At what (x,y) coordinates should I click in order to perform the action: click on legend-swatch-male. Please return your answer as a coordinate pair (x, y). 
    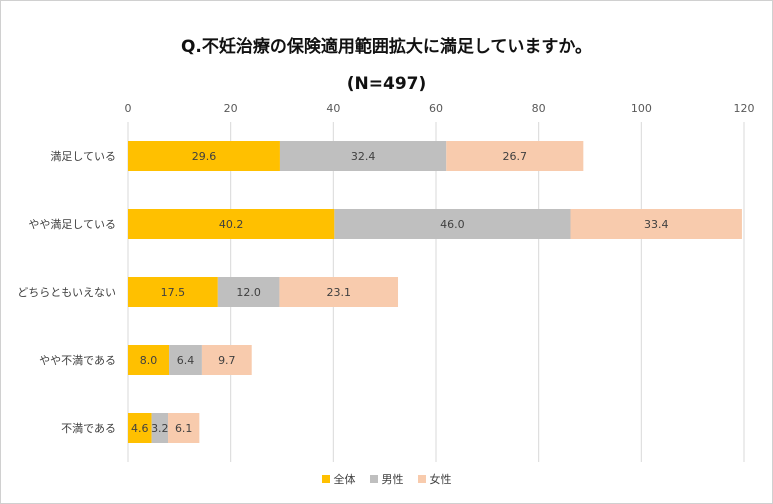
    Looking at the image, I should click on (373, 479).